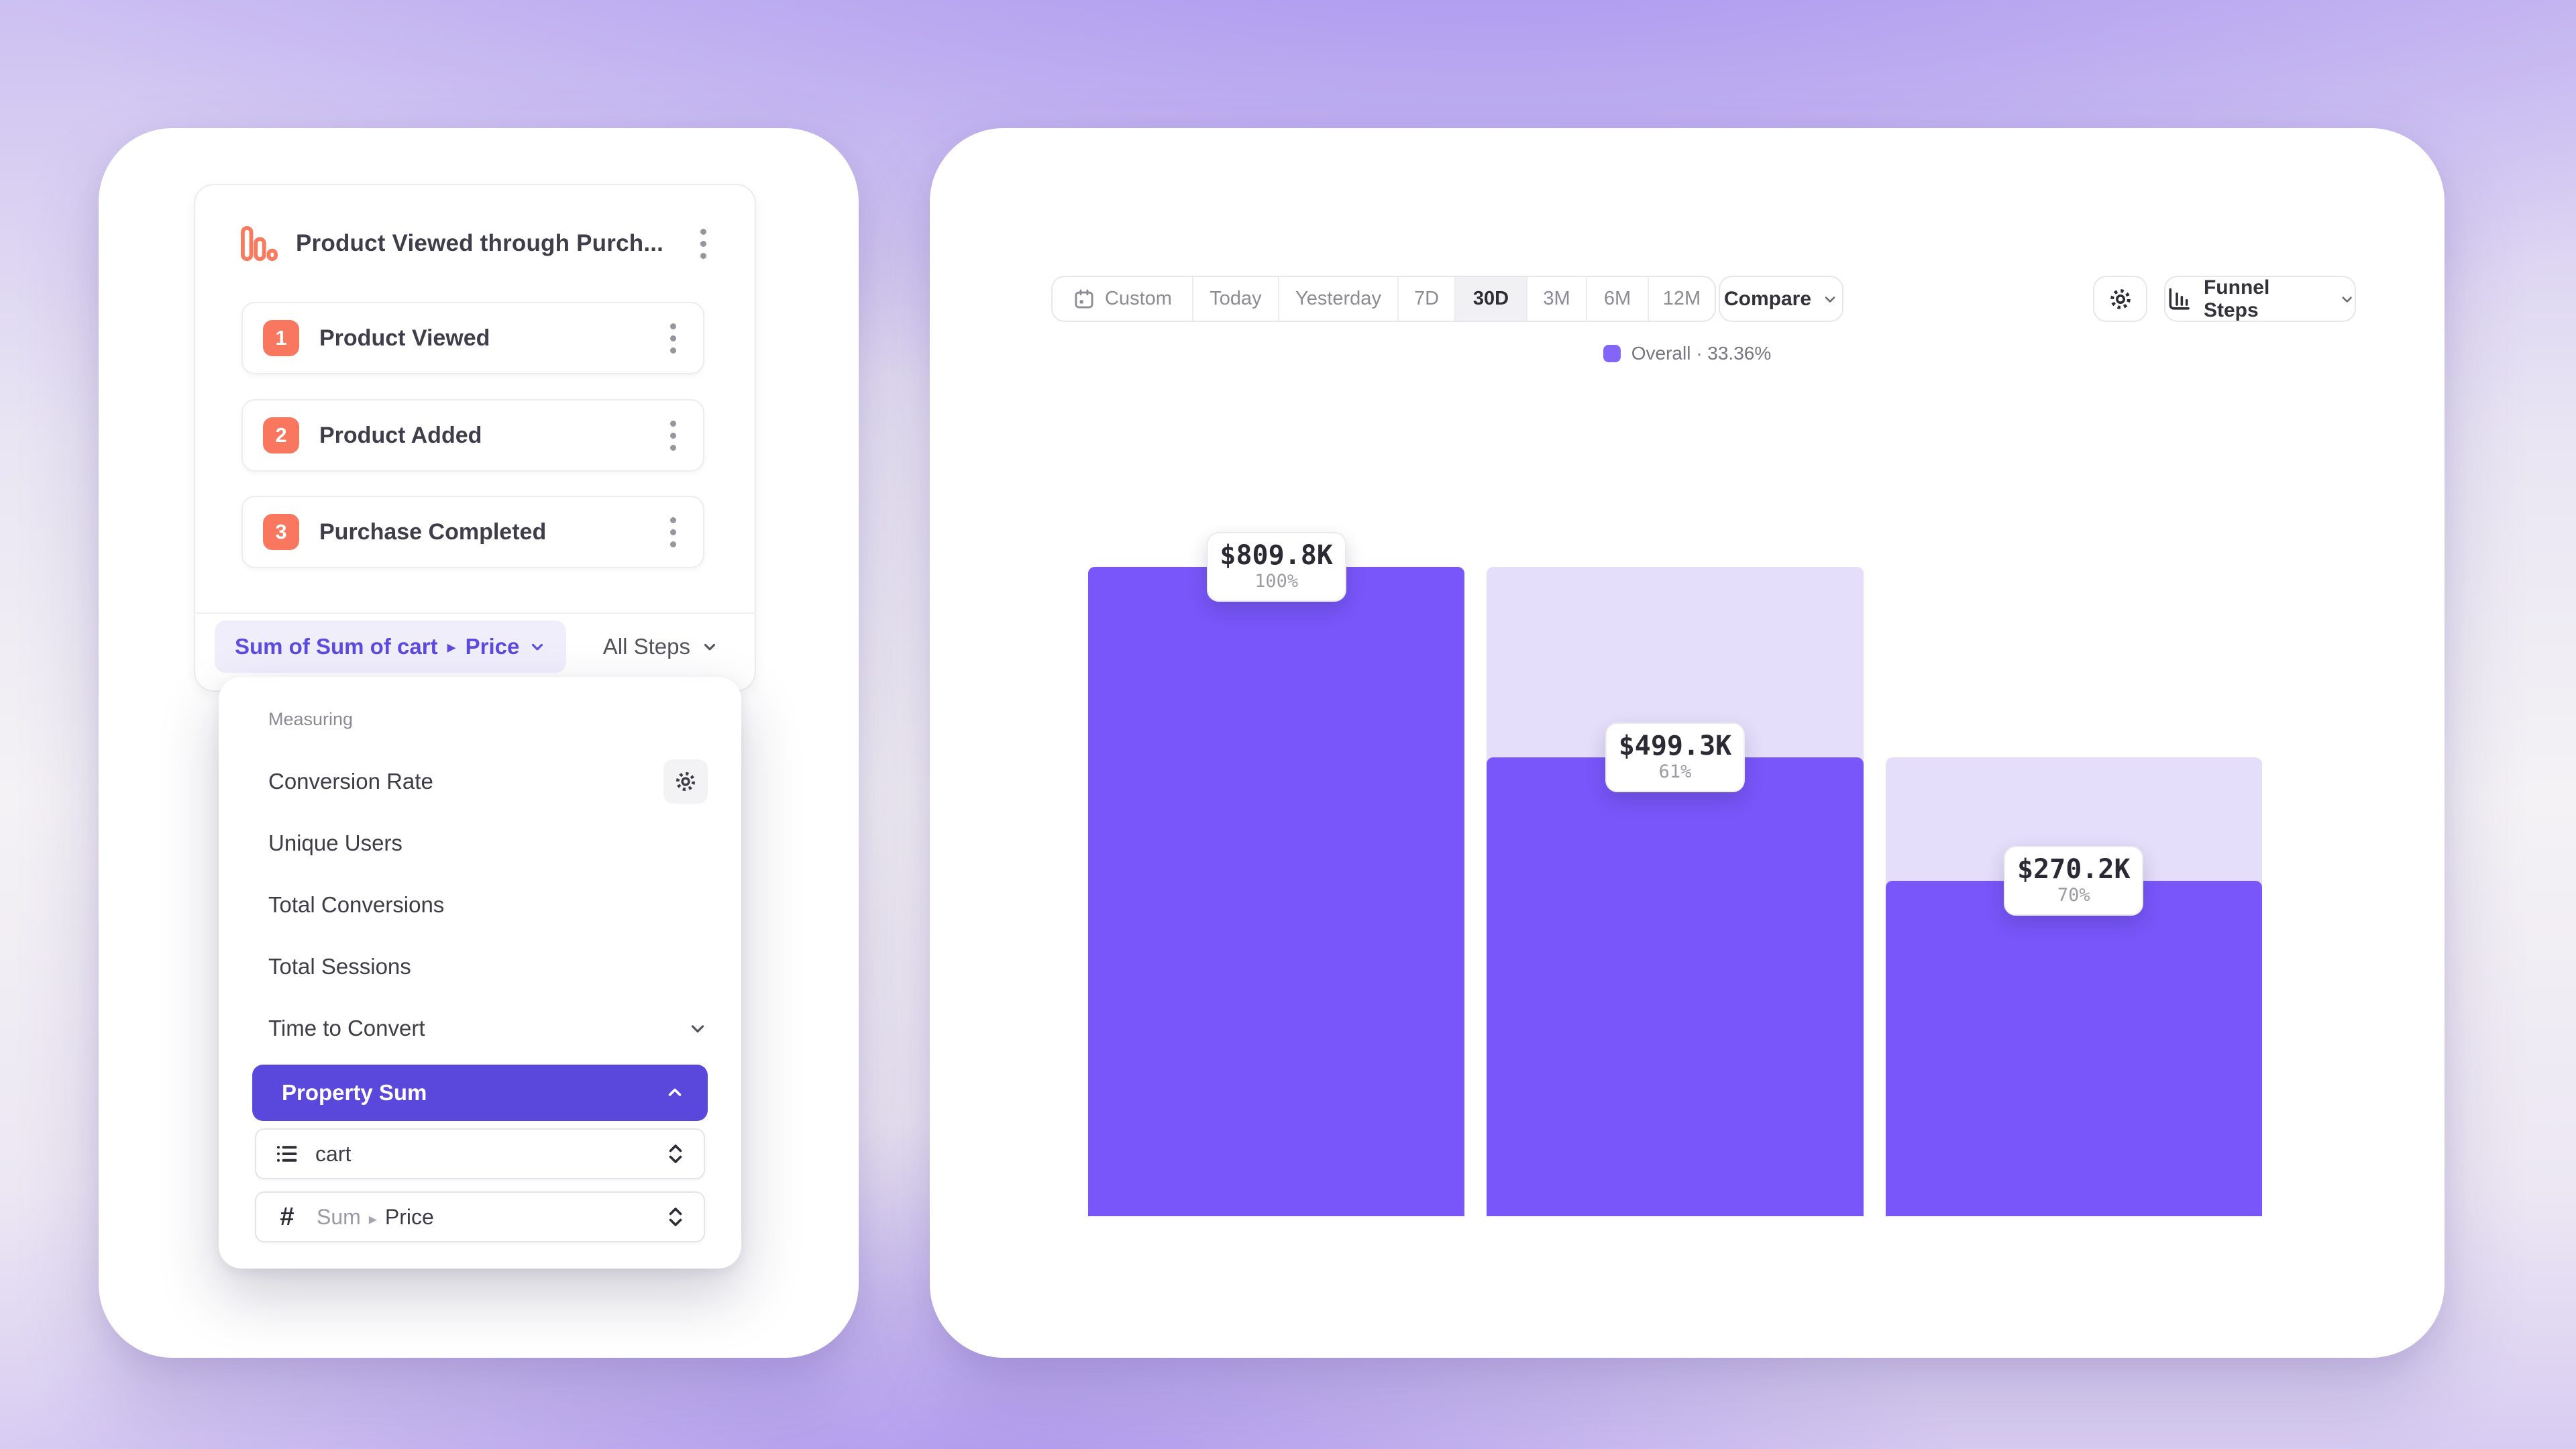 This screenshot has width=2576, height=1449. What do you see at coordinates (1701, 353) in the screenshot?
I see `legend-label: Overall · 33.36%` at bounding box center [1701, 353].